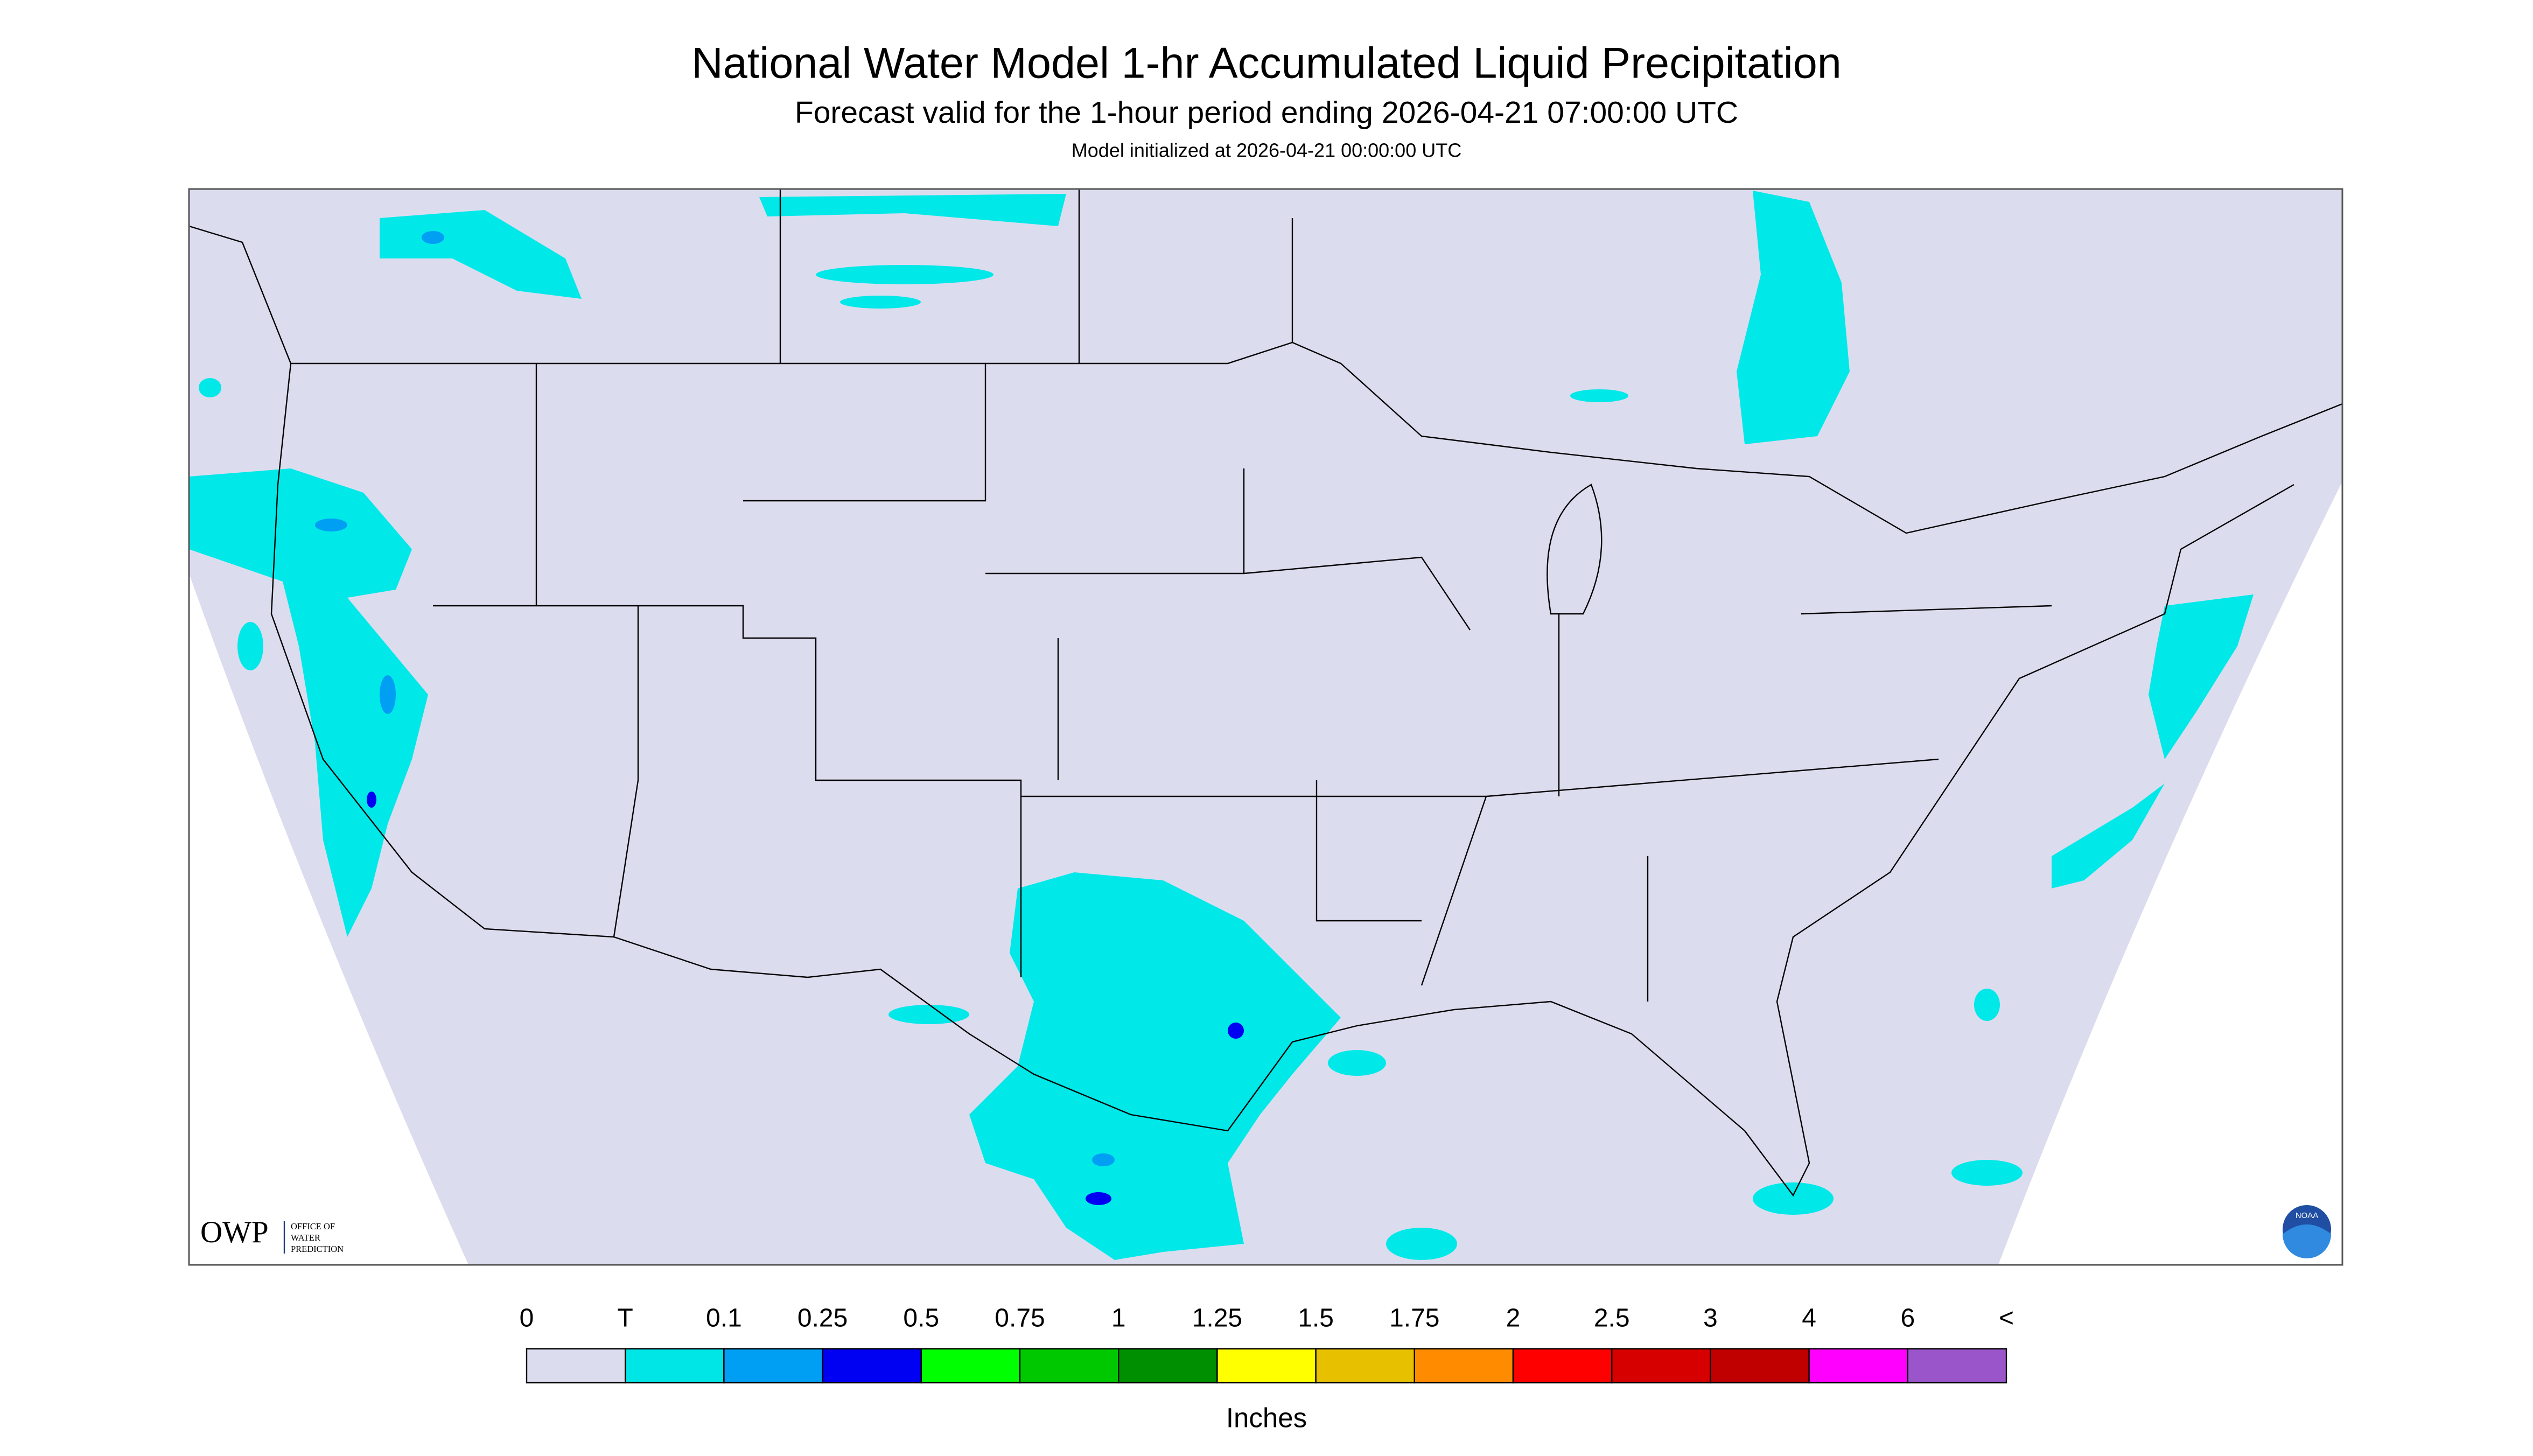 The height and width of the screenshot is (1456, 2533). I want to click on legend-label: 1.75, so click(1414, 1318).